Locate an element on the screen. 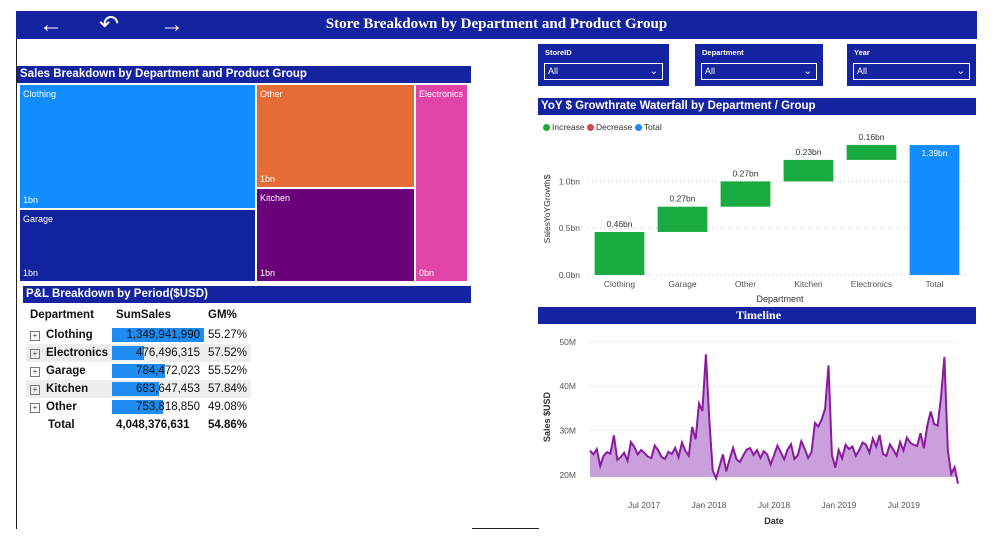 Image resolution: width=999 pixels, height=548 pixels. treemap-tile-kitchen: Kitchen 1bn is located at coordinates (335, 235).